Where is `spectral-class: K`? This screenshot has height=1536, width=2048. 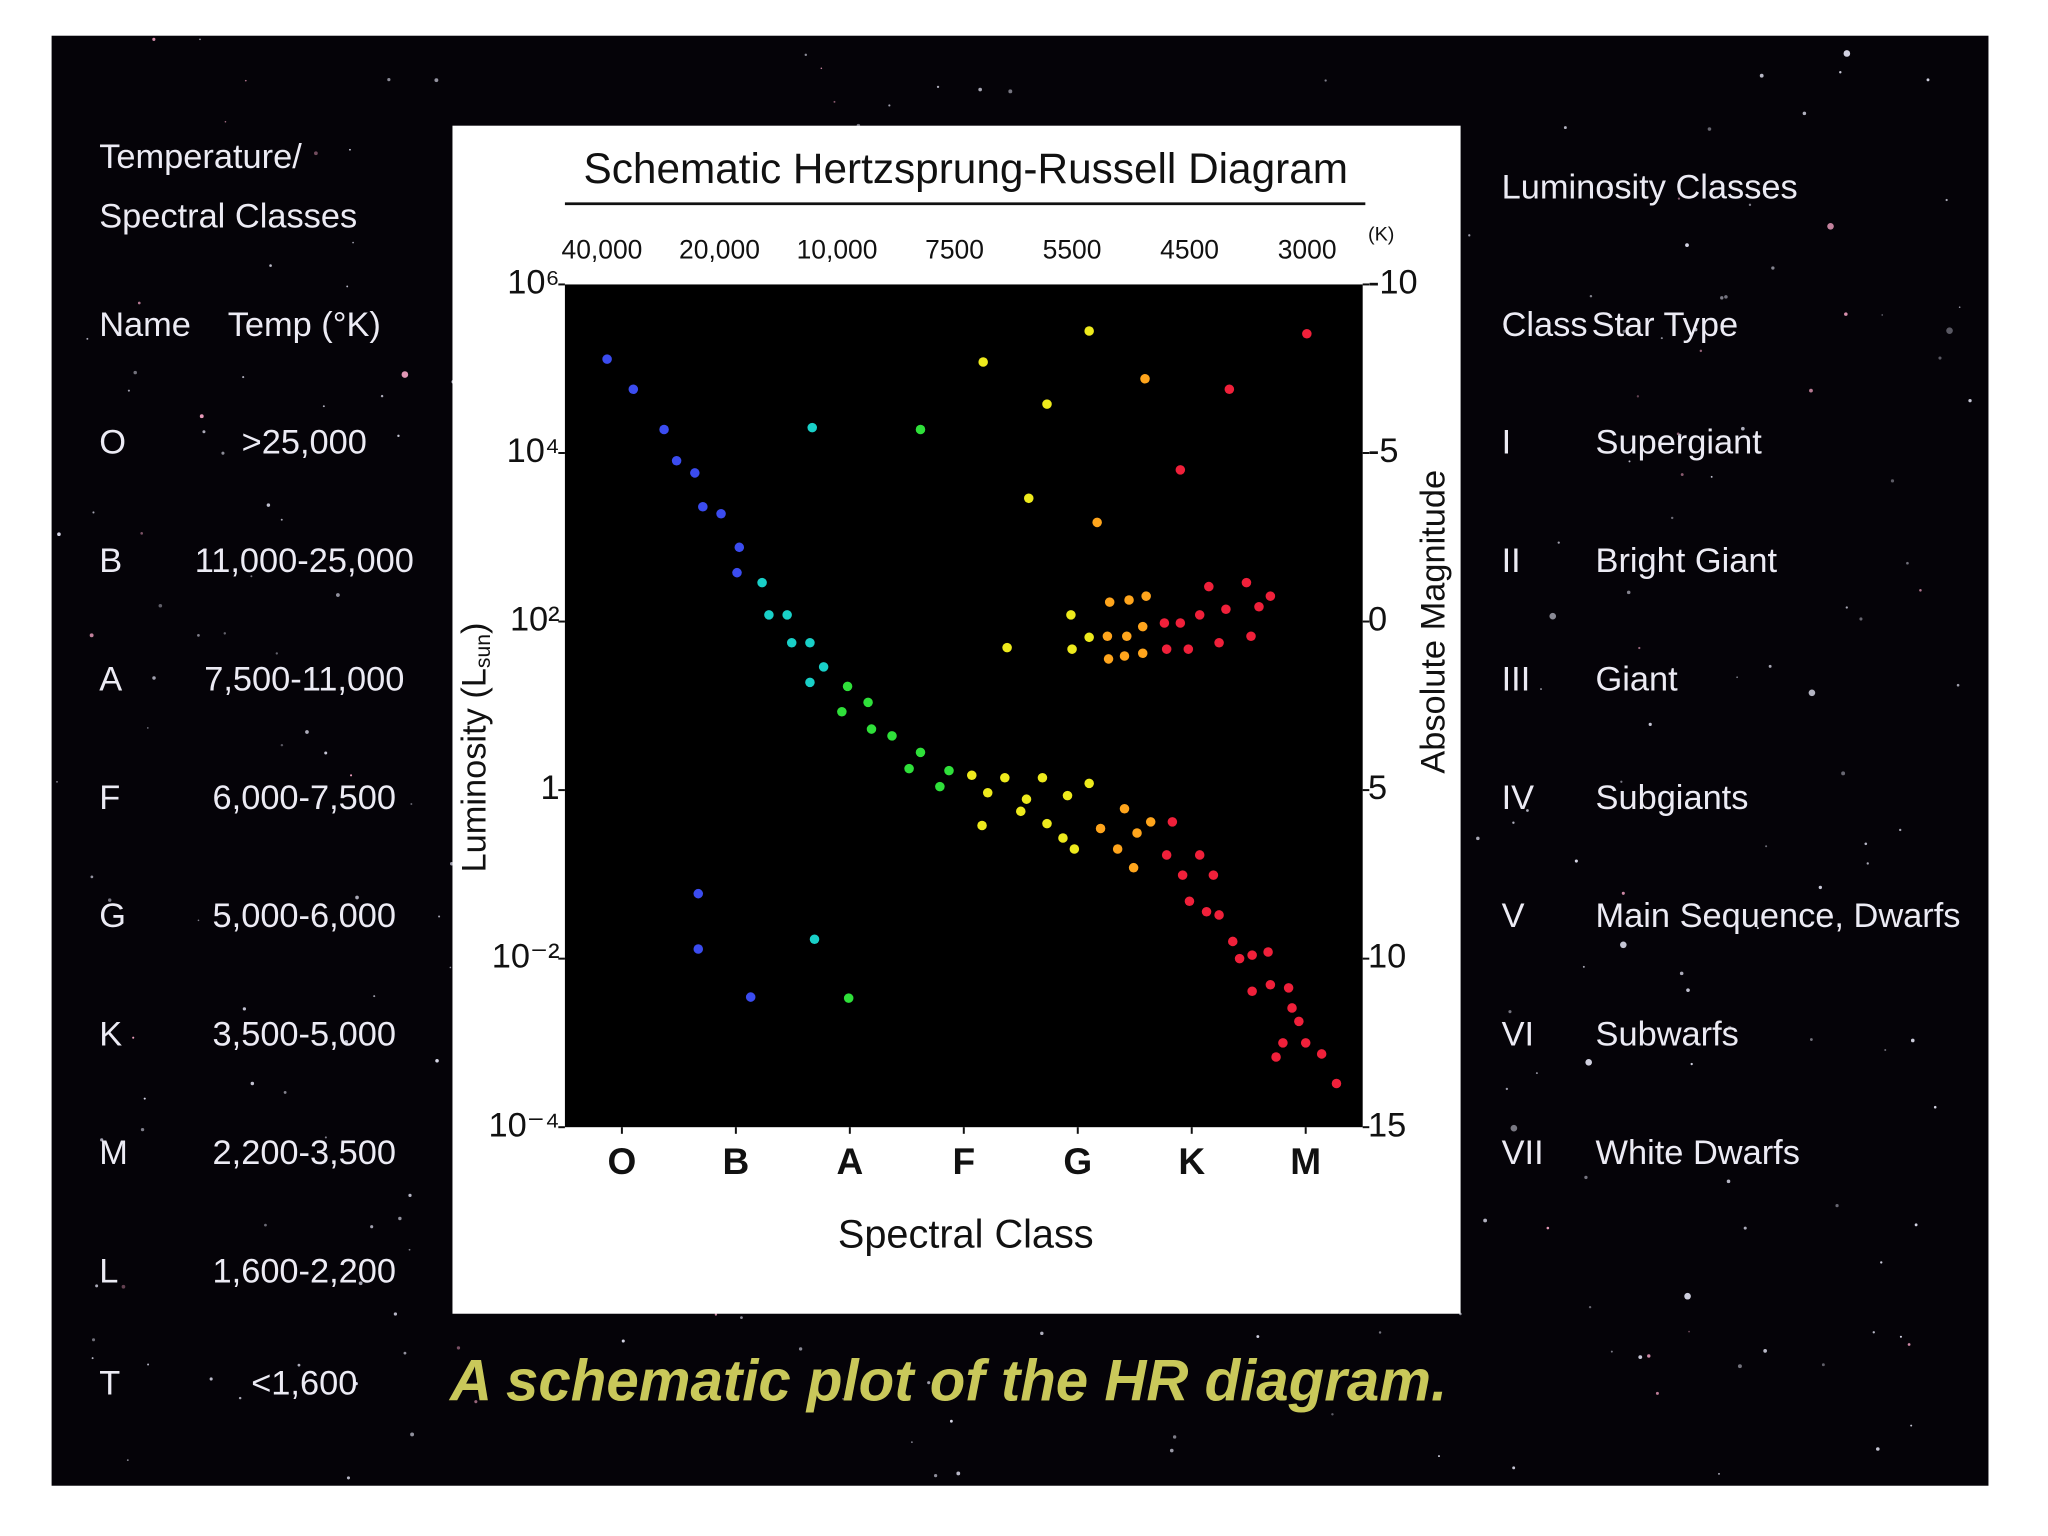
spectral-class: K is located at coordinates (110, 1035).